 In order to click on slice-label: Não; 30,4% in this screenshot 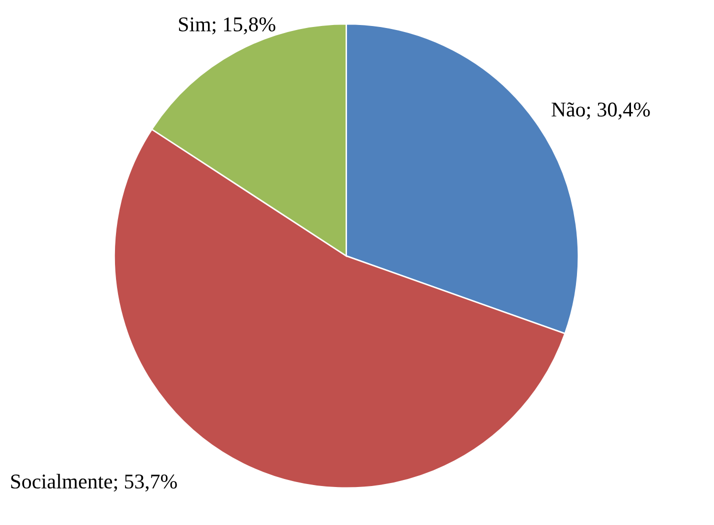, I will do `click(601, 111)`.